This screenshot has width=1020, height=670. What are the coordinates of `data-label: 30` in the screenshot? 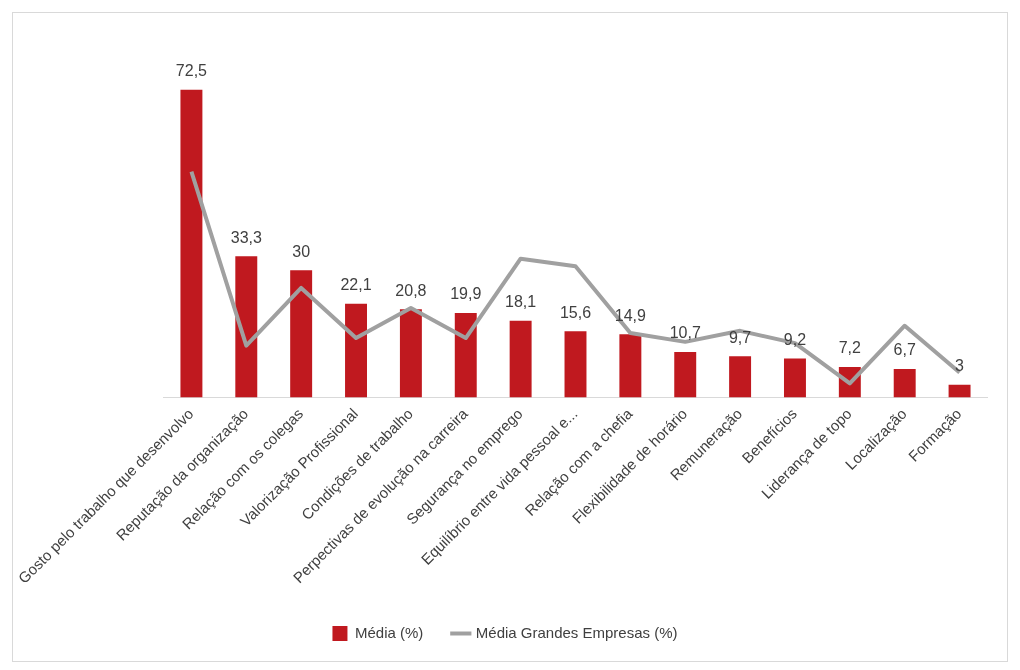 It's located at (301, 251).